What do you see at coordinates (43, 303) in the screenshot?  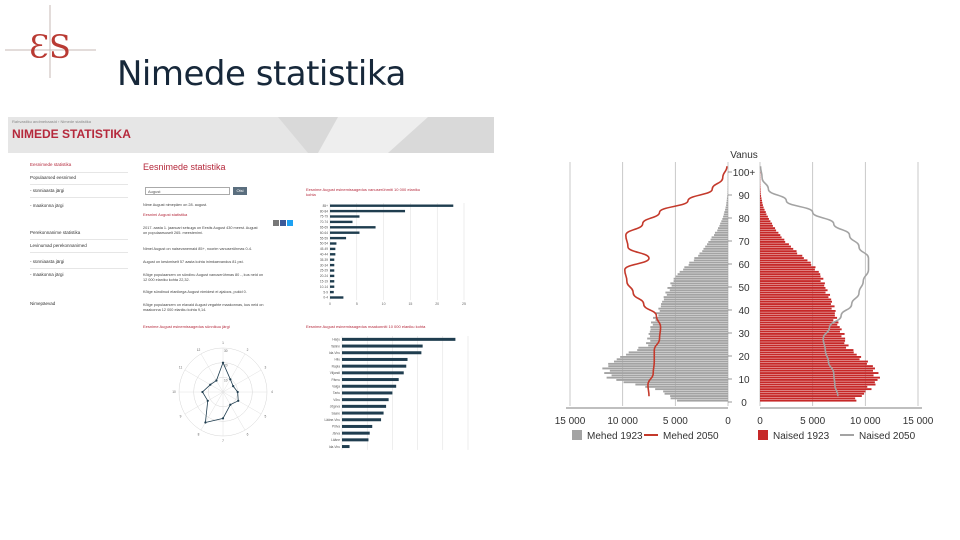 I see `nav-nimepaevad: Nimepäevad` at bounding box center [43, 303].